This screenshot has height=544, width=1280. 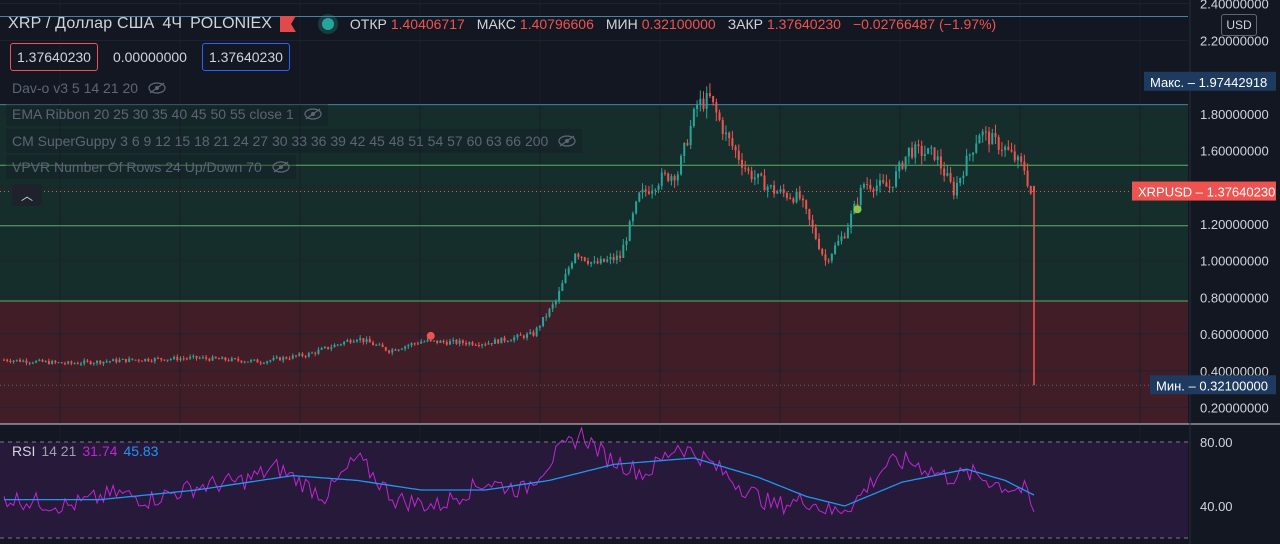 I want to click on rsi-tick-label: 80.00, so click(x=1216, y=442).